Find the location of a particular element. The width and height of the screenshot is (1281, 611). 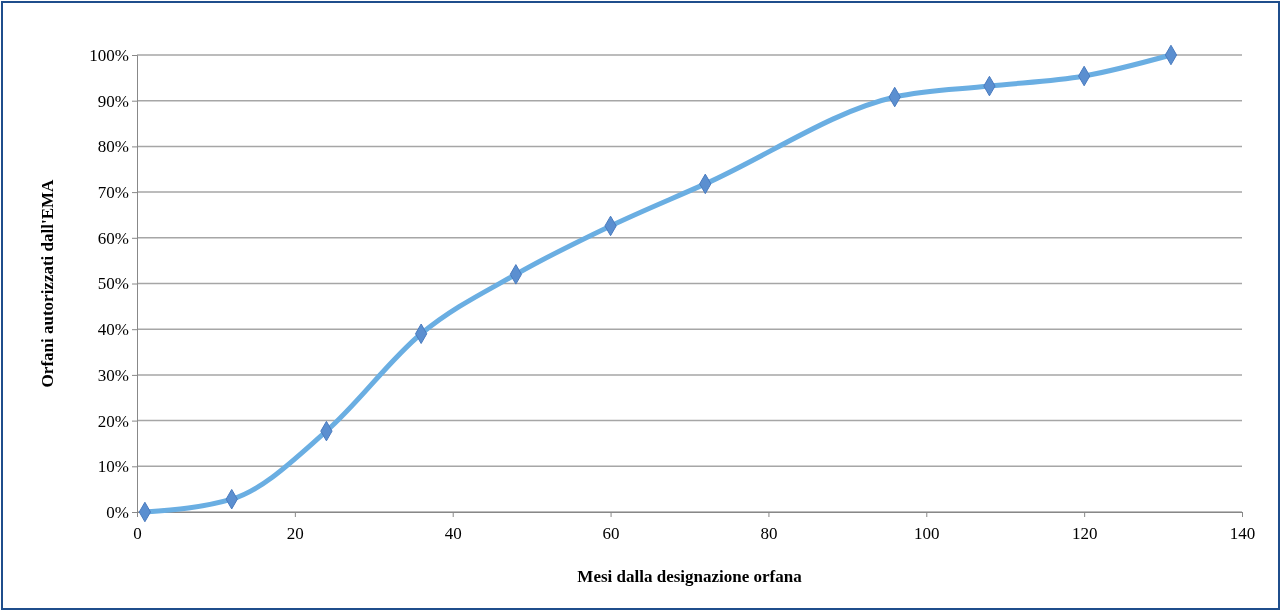

x-tick-label: 100 is located at coordinates (927, 533).